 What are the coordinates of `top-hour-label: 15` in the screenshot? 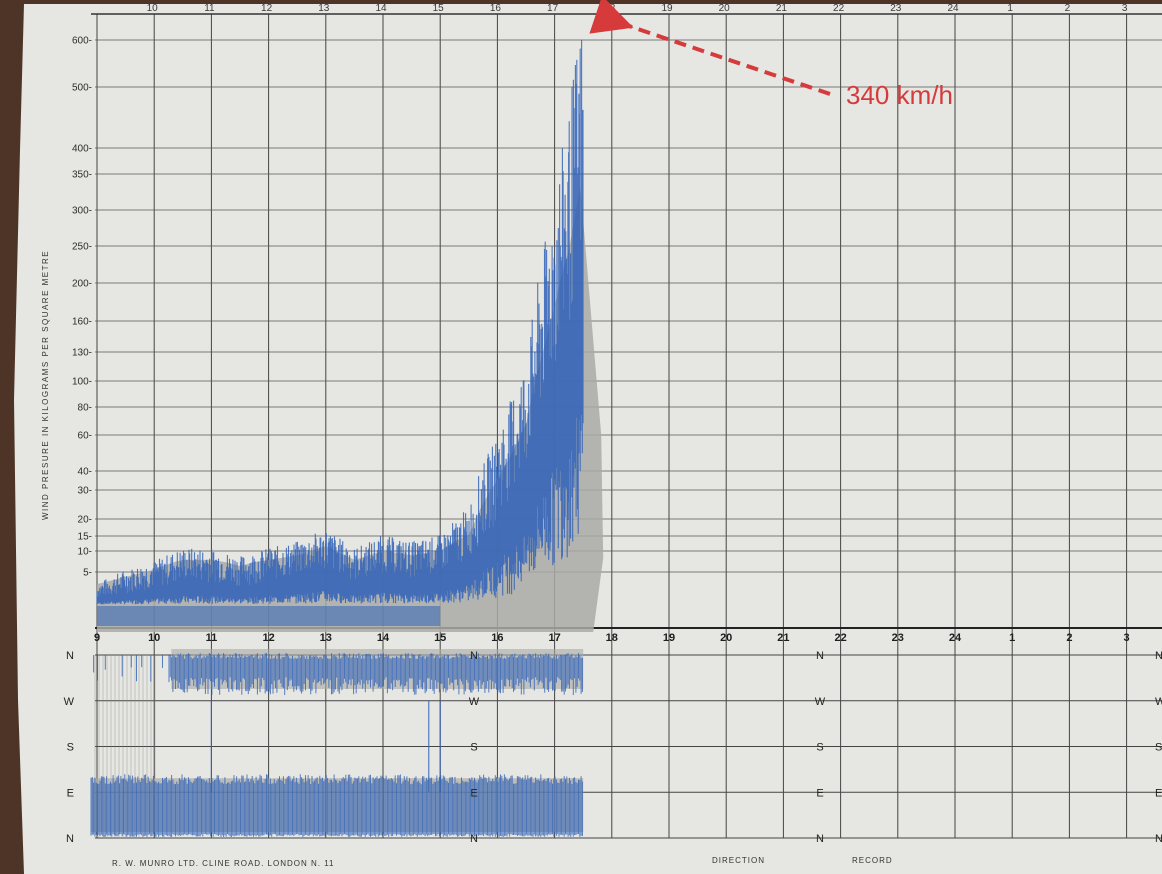 It's located at (439, 8).